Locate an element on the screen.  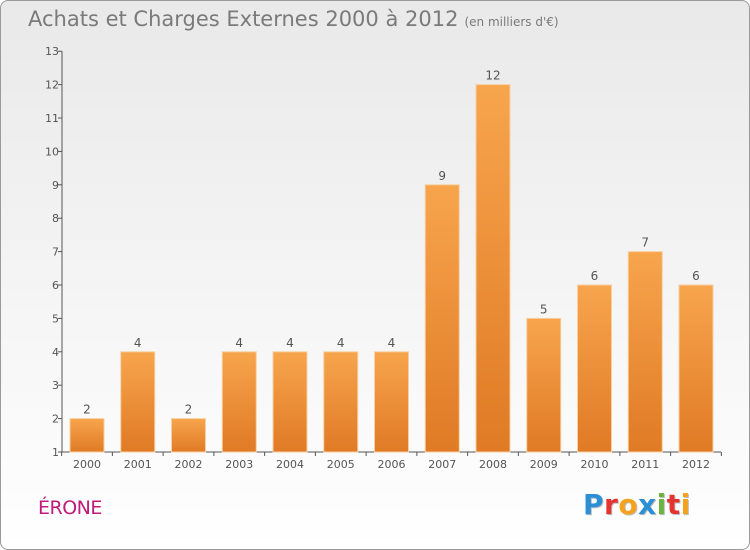
y-tick-label: 9 is located at coordinates (55, 185).